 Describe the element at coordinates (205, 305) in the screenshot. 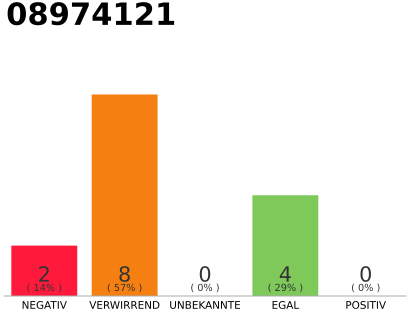

I see `x-tick-label: UNBEKANNTE` at that location.